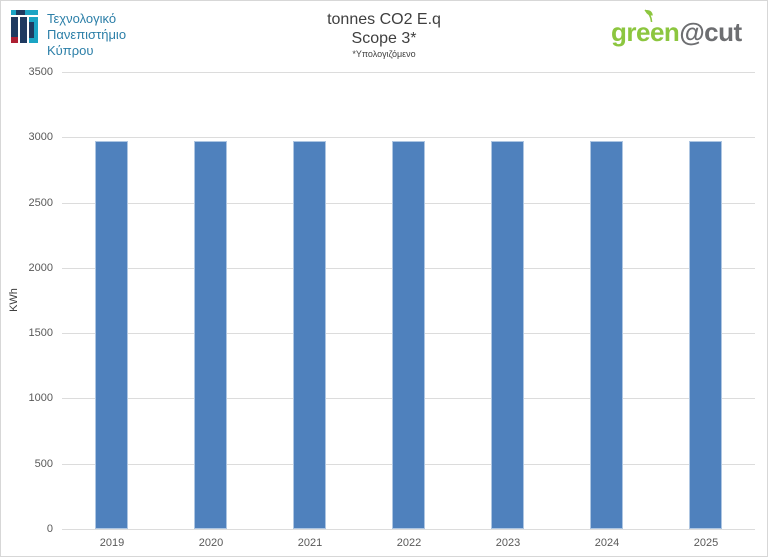 The height and width of the screenshot is (557, 768). Describe the element at coordinates (40, 72) in the screenshot. I see `y-tick-label: 3500` at that location.